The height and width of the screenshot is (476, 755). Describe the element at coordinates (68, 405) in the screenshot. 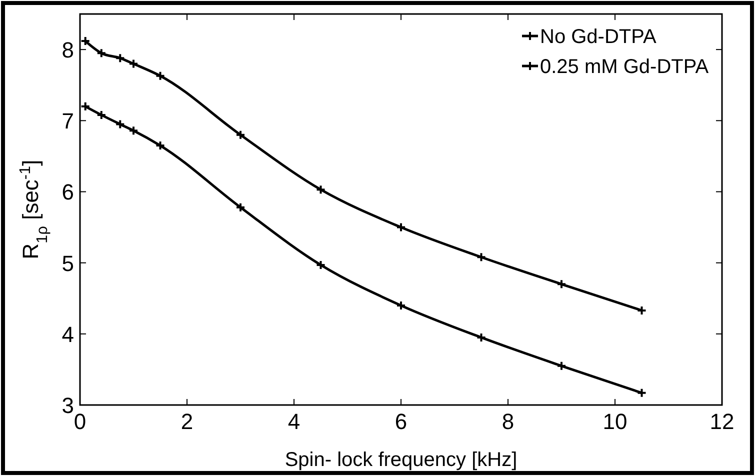

I see `y-tick-label: 3` at that location.